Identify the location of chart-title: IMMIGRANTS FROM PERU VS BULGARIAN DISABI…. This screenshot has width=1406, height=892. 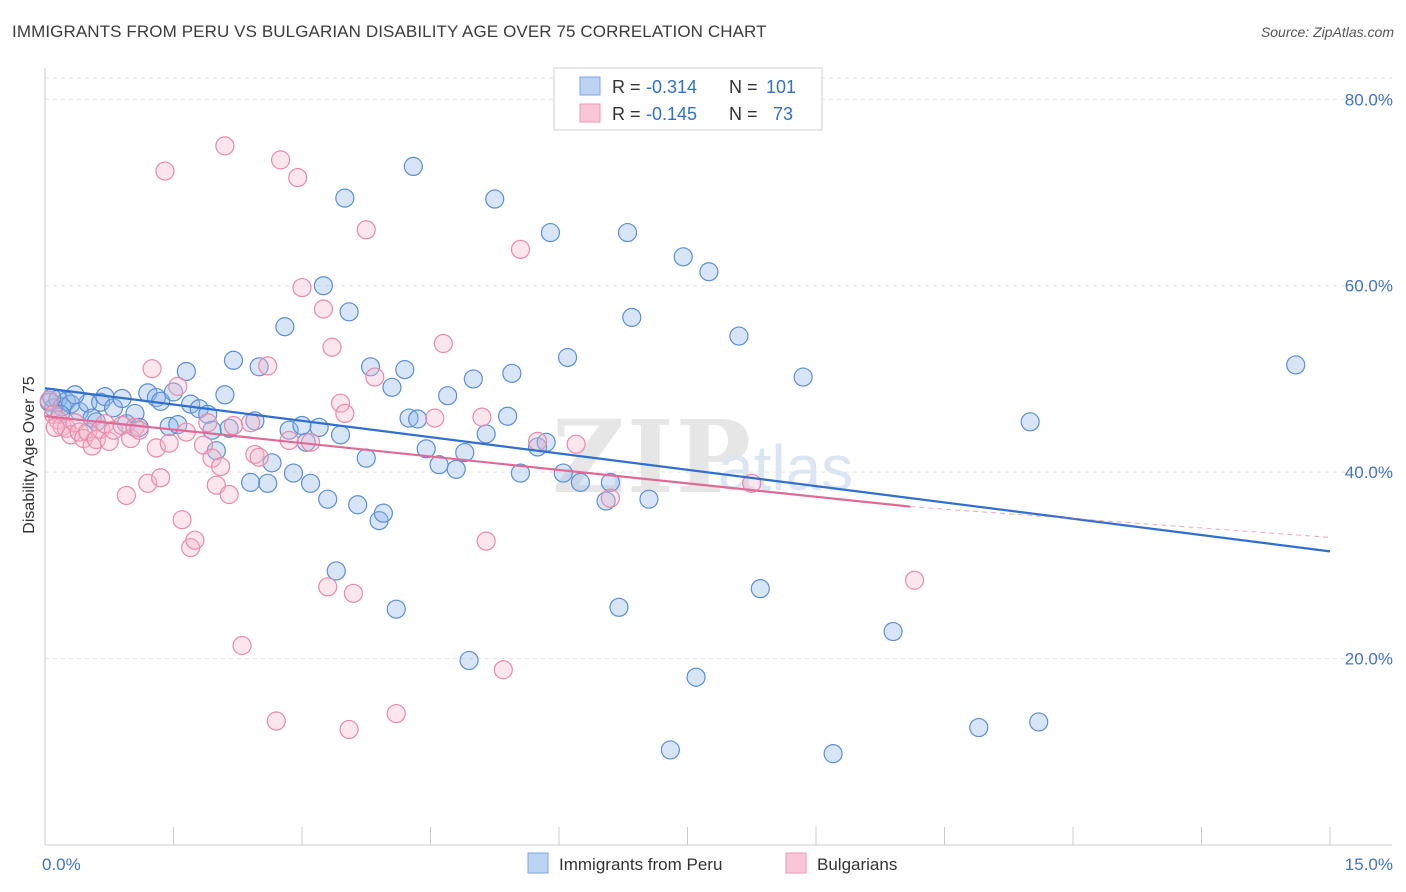
(389, 31).